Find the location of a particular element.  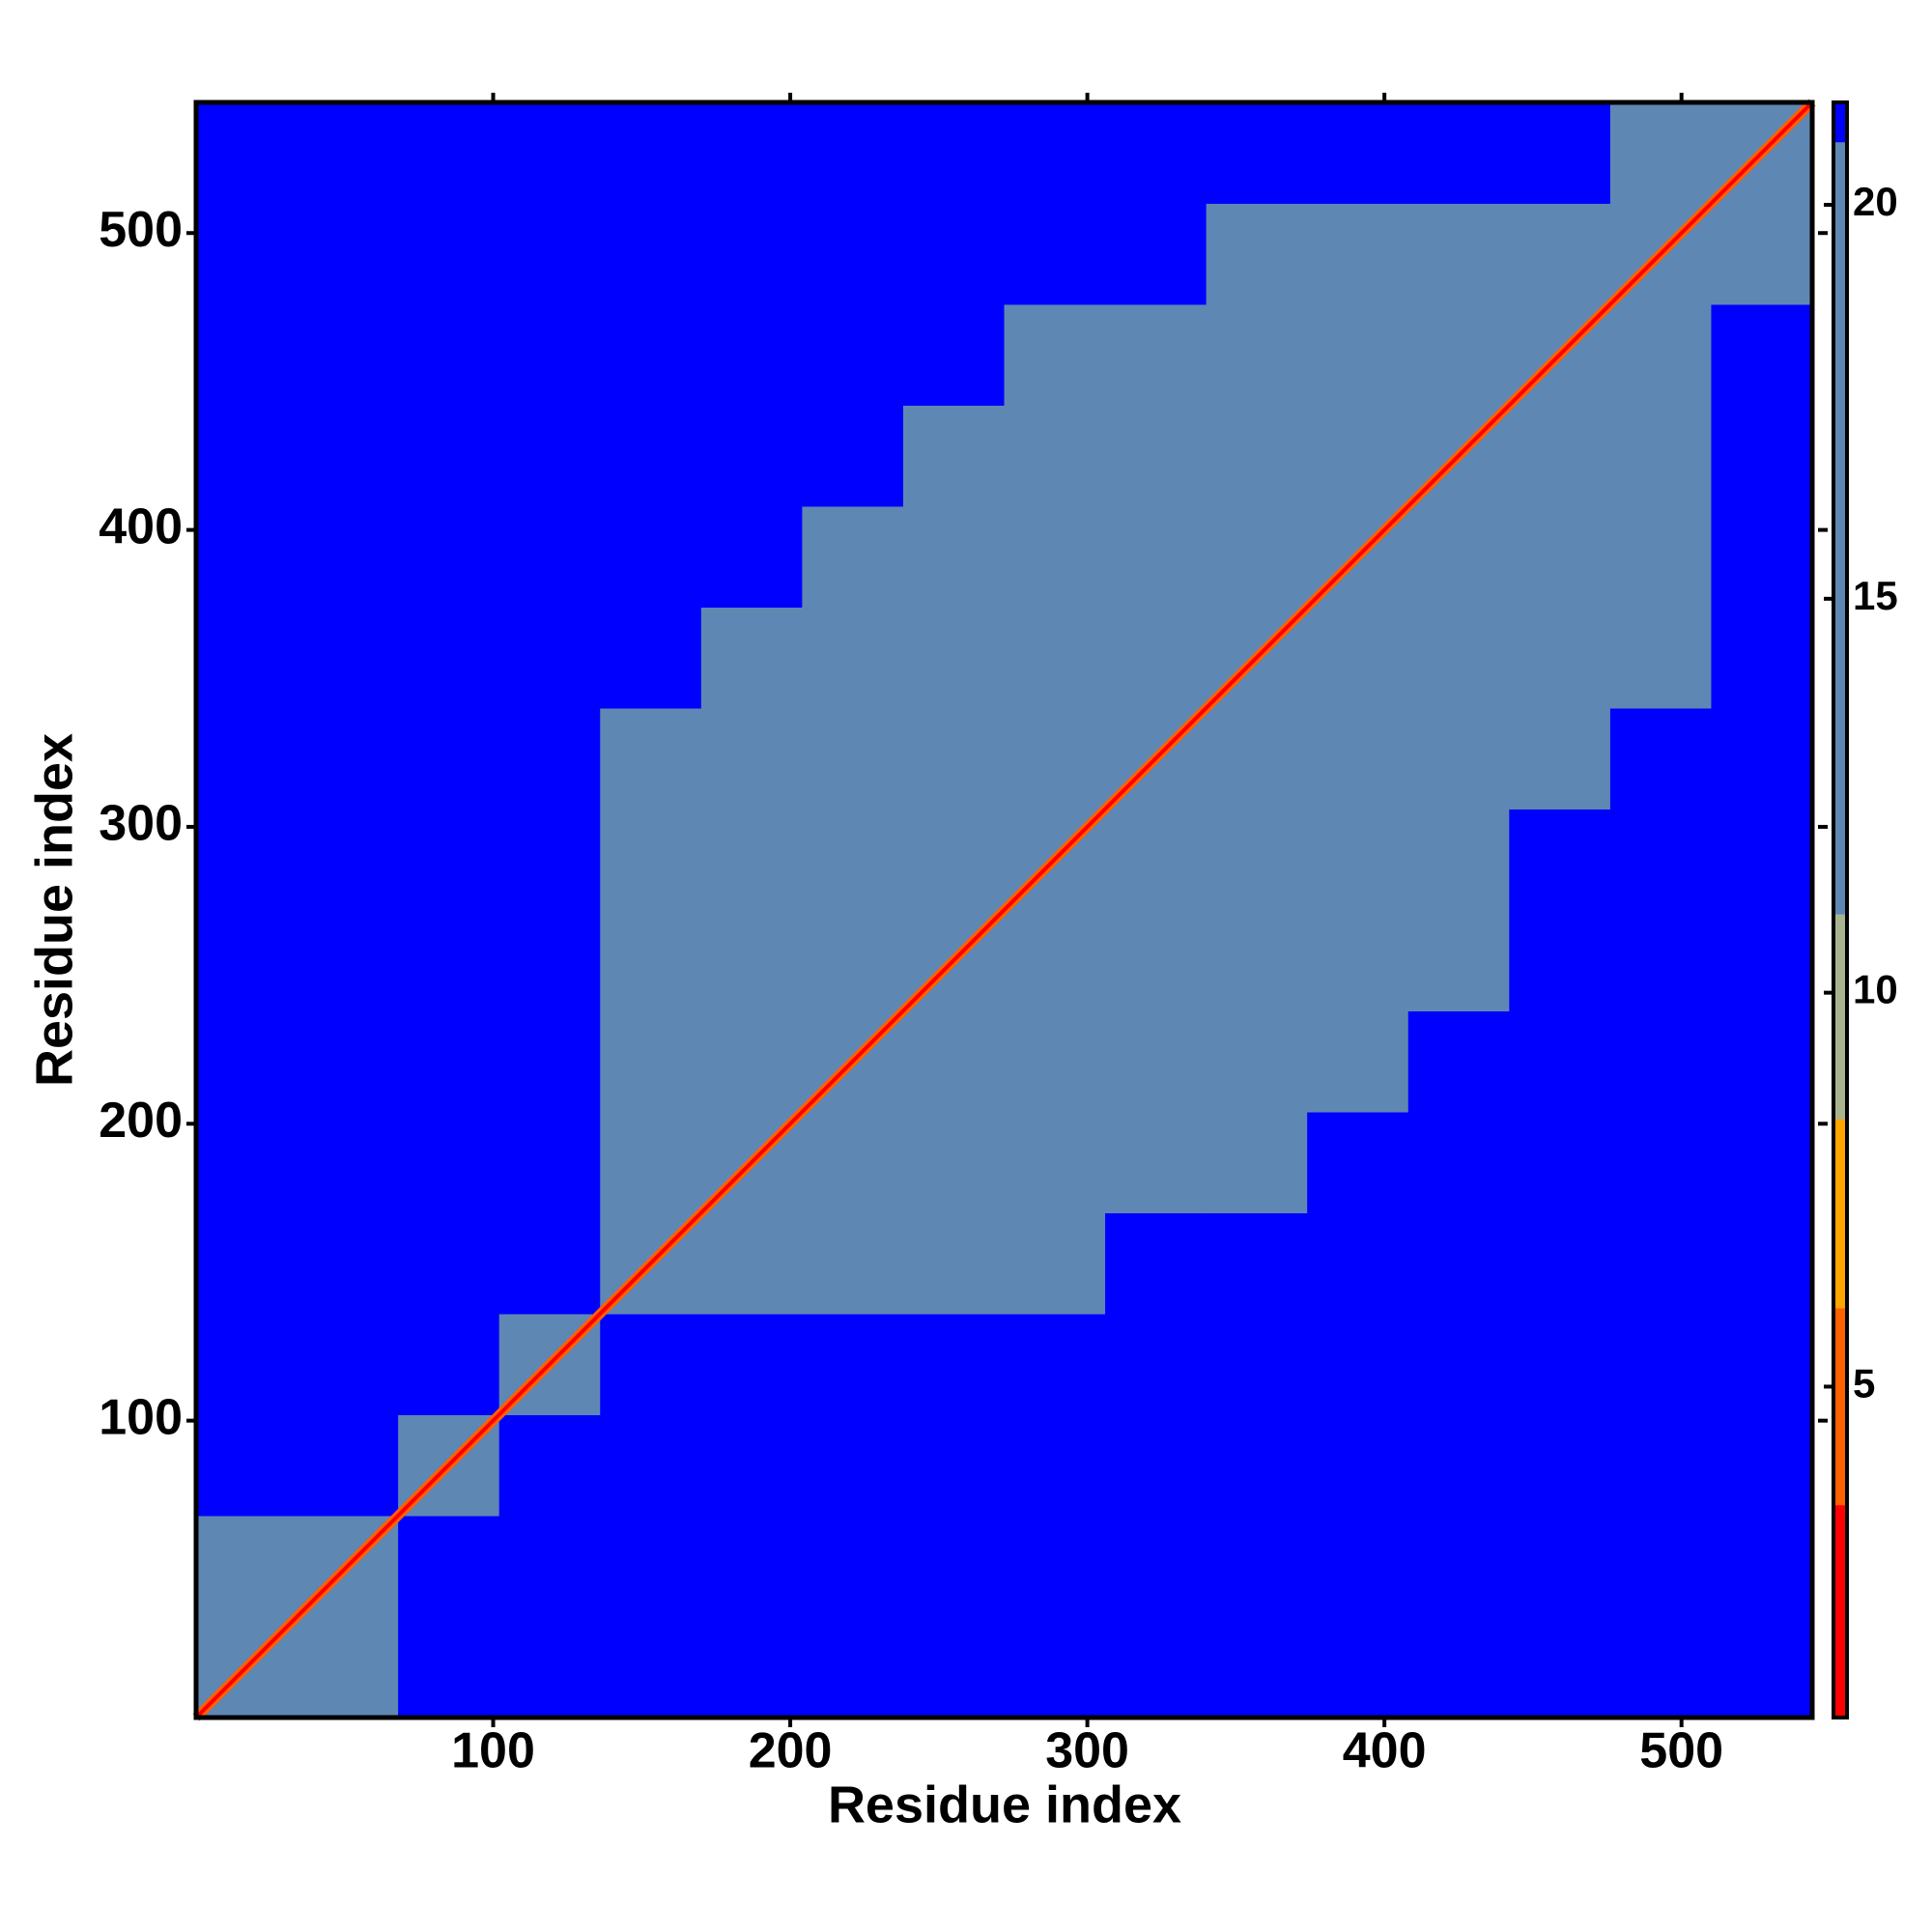

y-tick-label: 100 is located at coordinates (141, 1417).